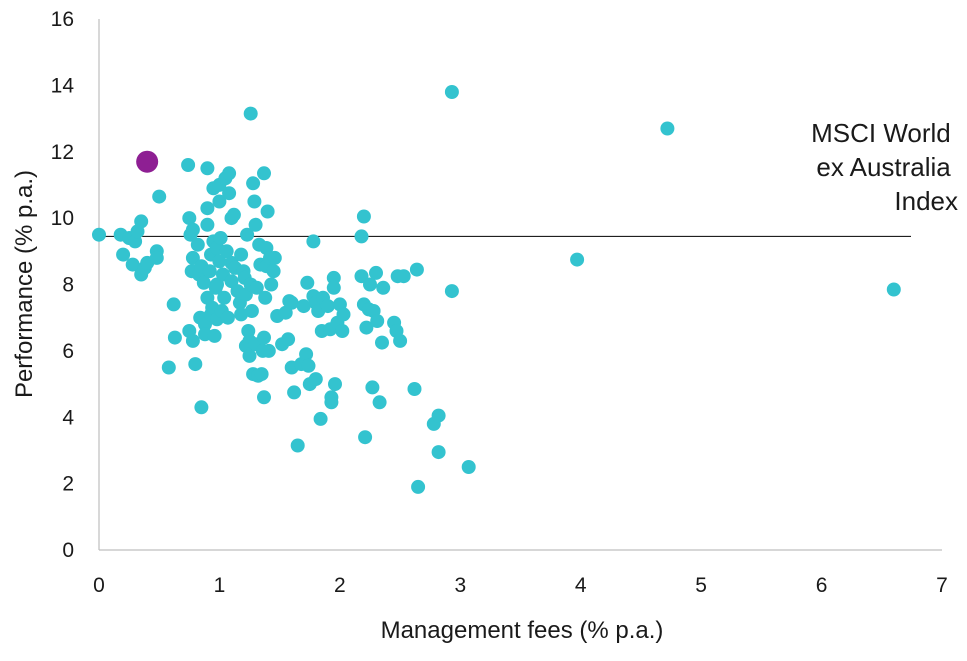 This screenshot has height=661, width=967. I want to click on x-tick-label: 3, so click(460, 585).